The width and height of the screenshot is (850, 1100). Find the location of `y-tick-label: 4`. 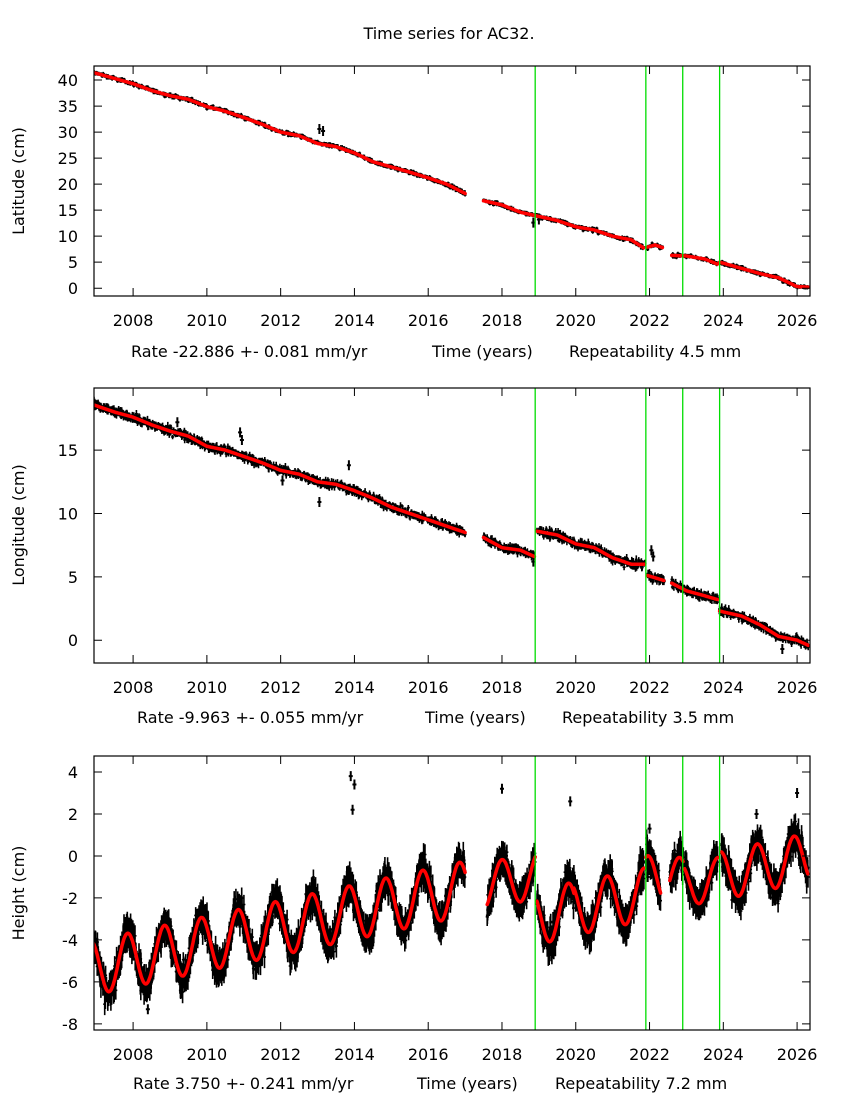

y-tick-label: 4 is located at coordinates (73, 772).